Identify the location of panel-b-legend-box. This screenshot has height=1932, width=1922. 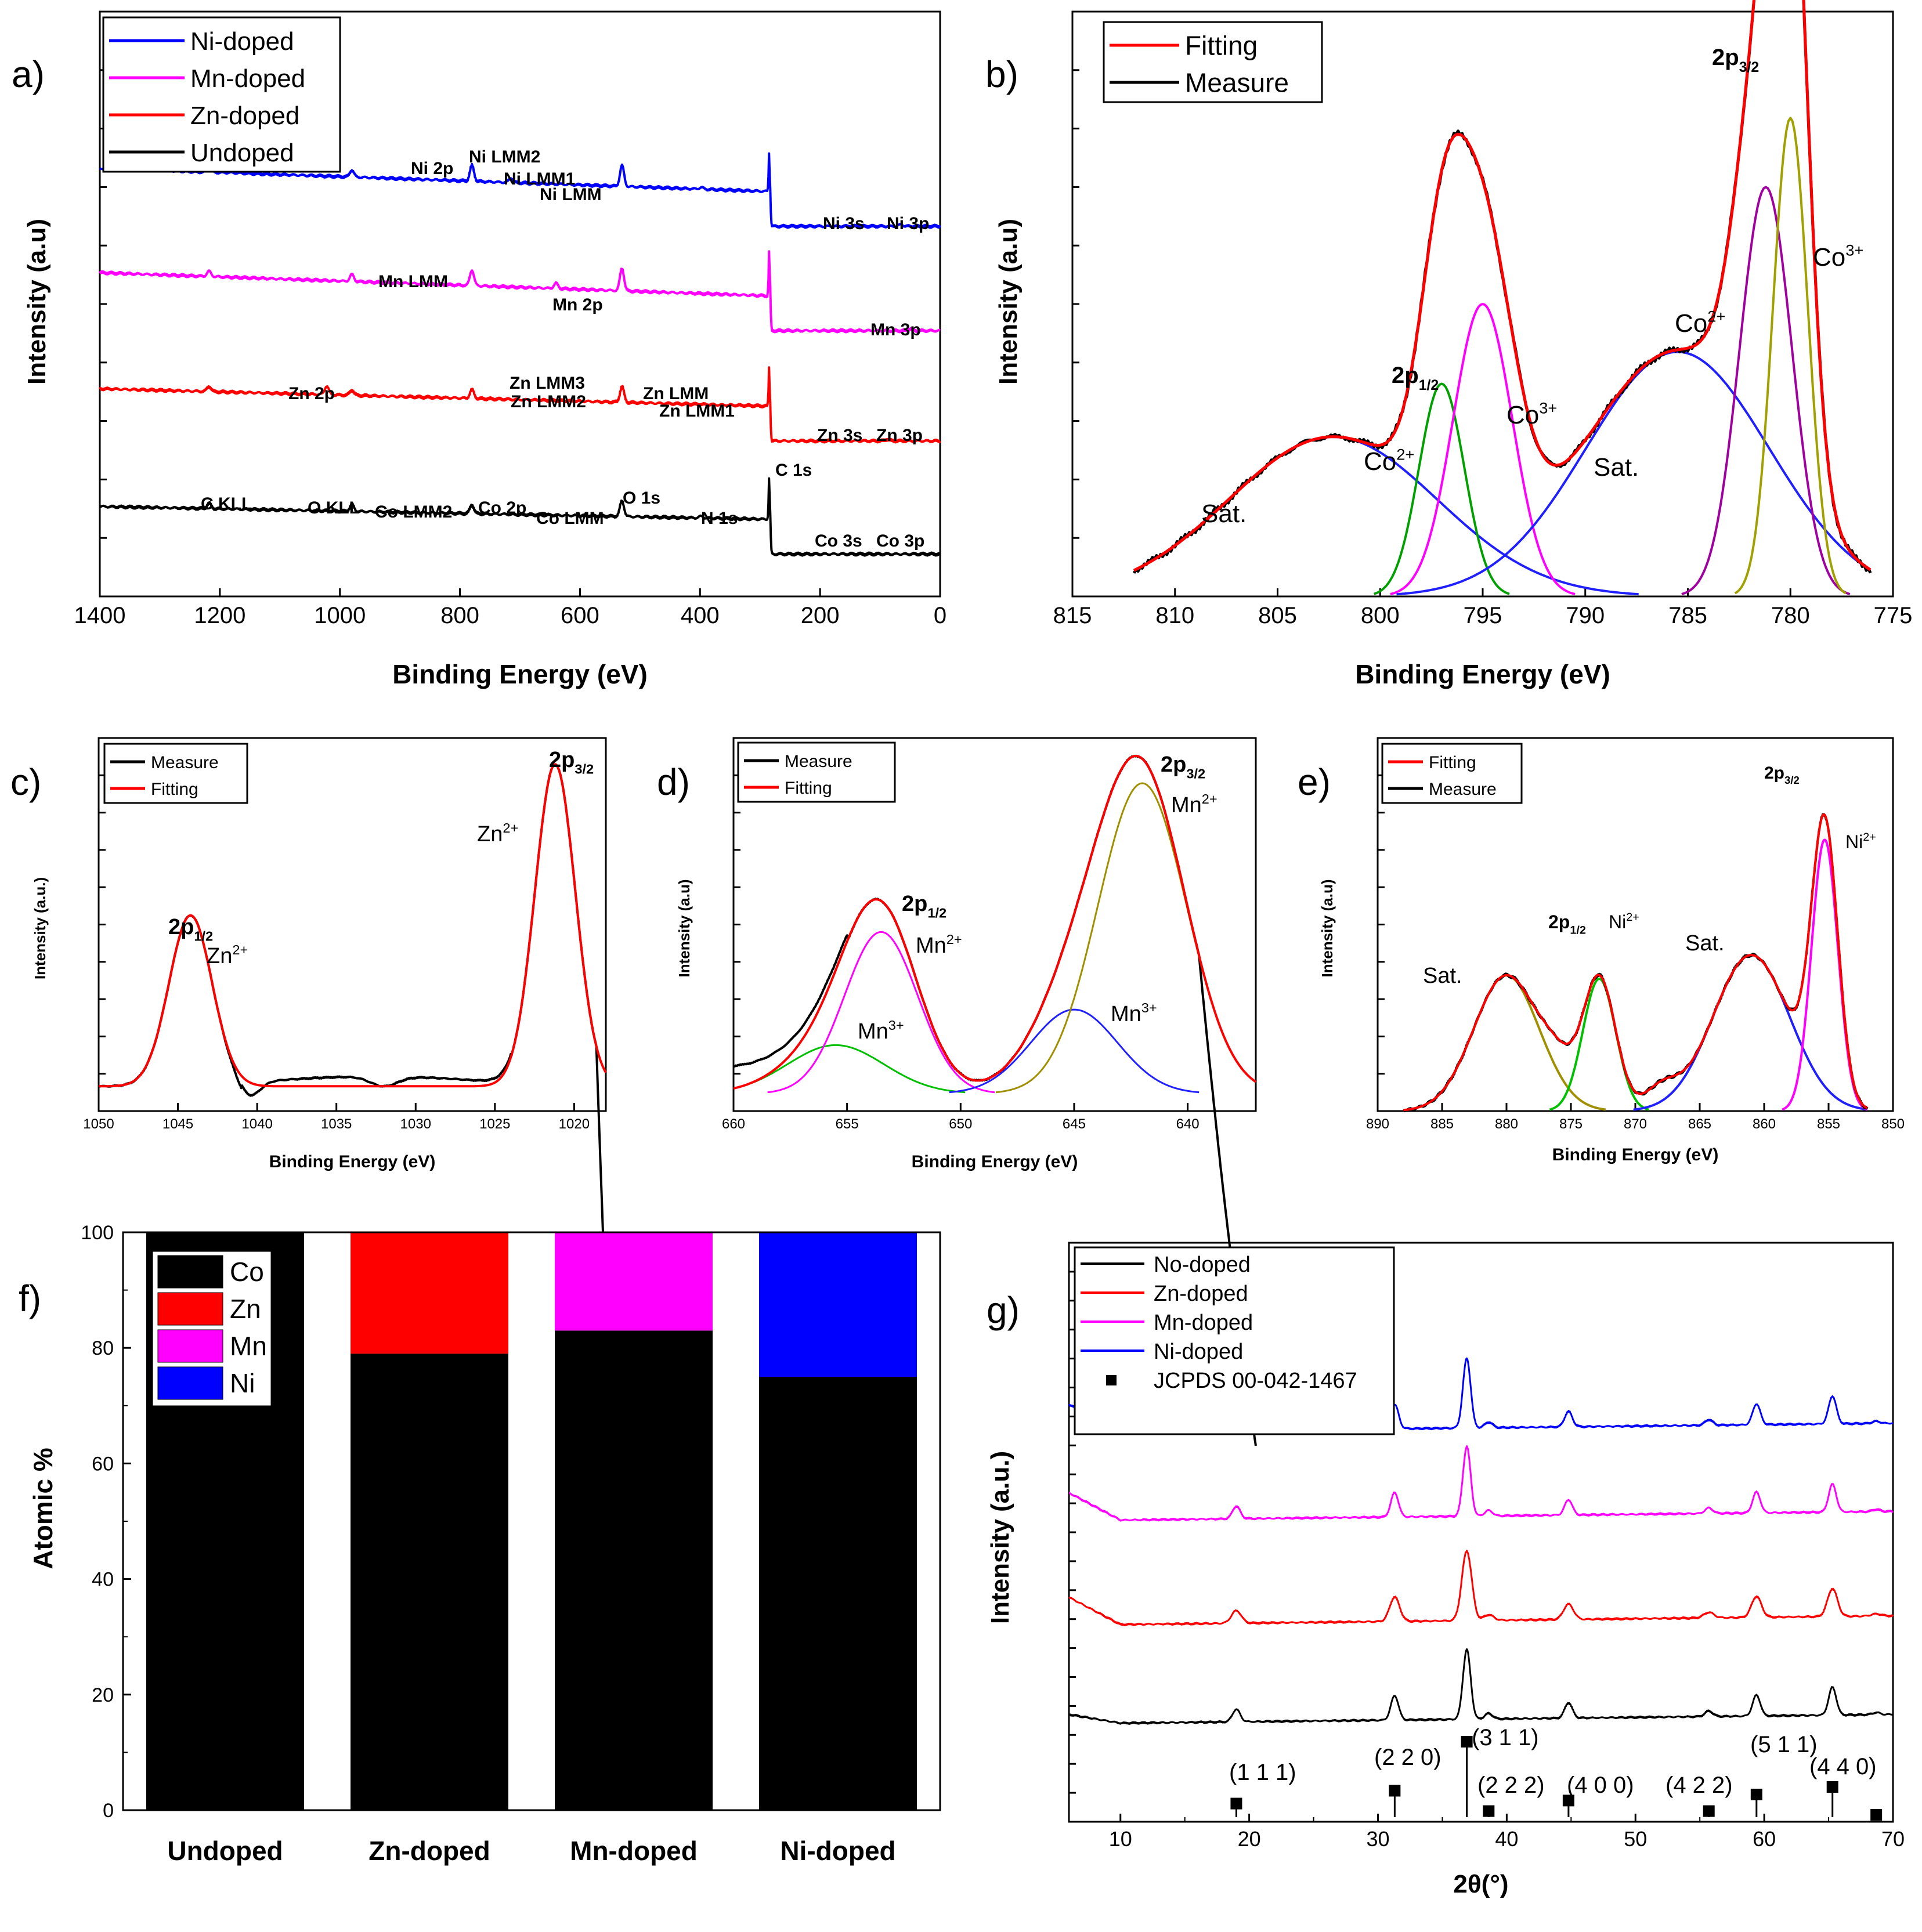
(1213, 62).